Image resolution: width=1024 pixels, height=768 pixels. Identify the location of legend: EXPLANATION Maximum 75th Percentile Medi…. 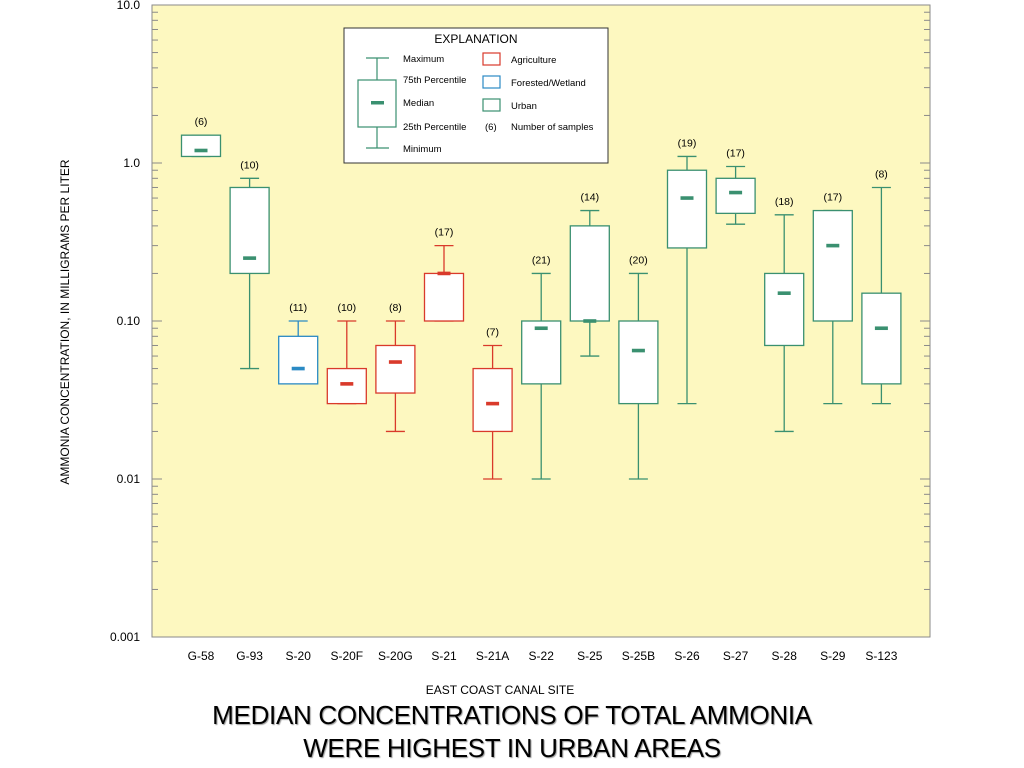
(476, 95).